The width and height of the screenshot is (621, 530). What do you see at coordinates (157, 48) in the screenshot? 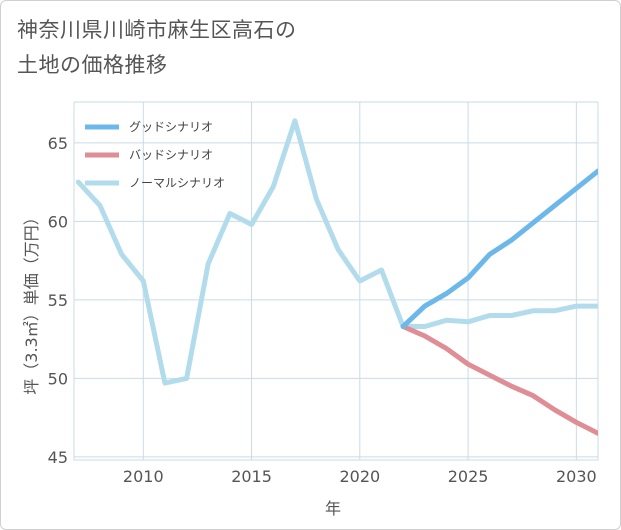
I see `chart-title: 神奈川県川崎市麻生区高石の 土地の価格推移` at bounding box center [157, 48].